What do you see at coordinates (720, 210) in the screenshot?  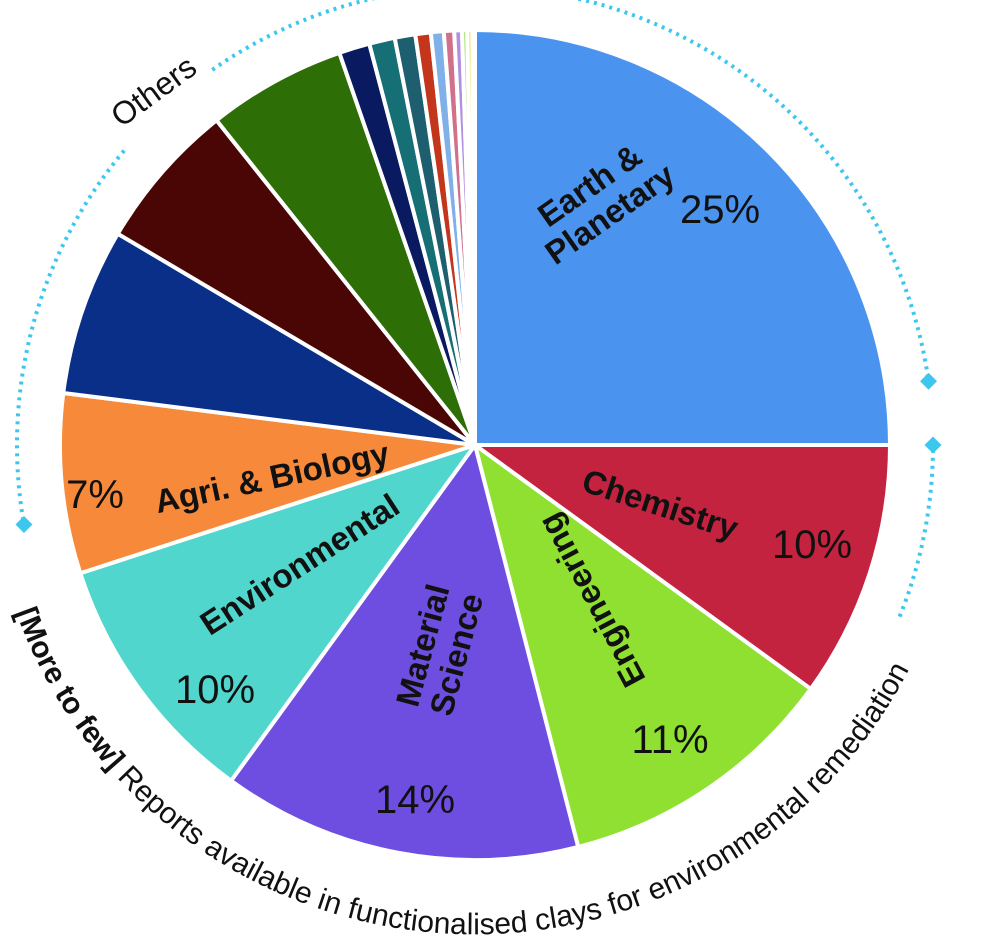 I see `value-label: 25%` at bounding box center [720, 210].